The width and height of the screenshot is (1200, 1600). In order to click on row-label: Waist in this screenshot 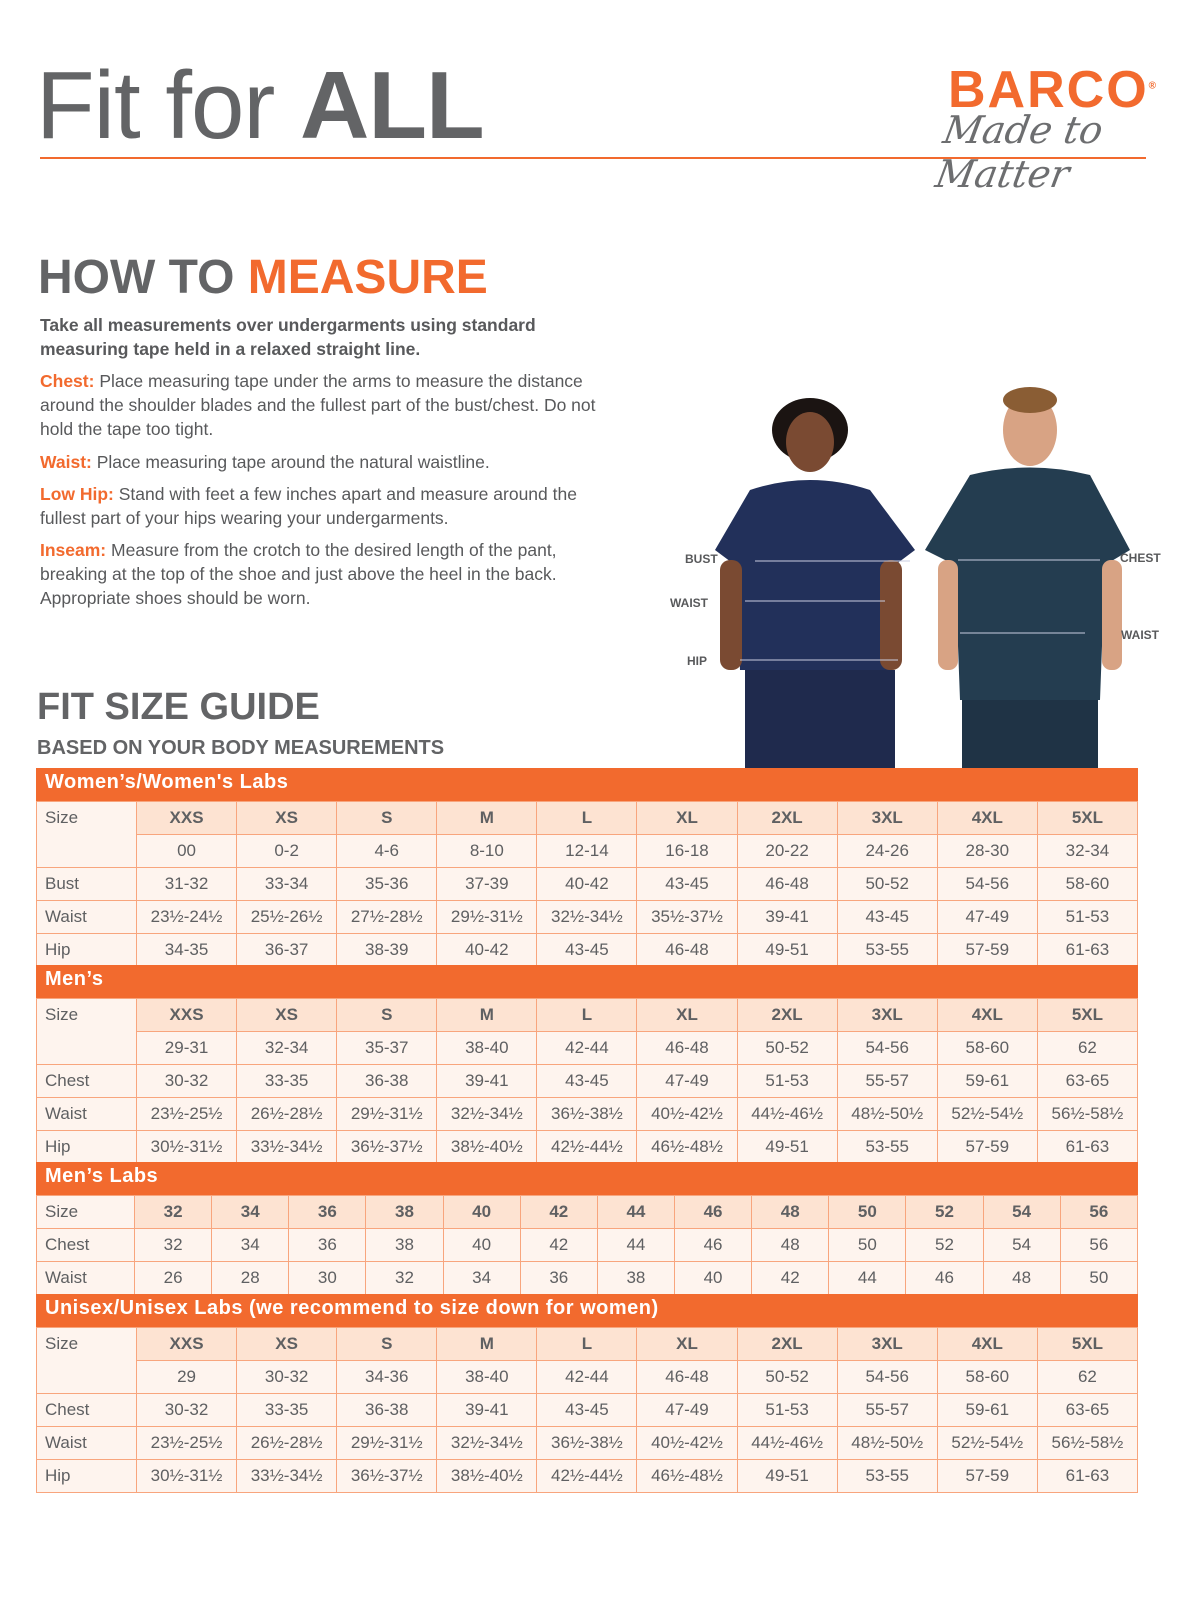, I will do `click(86, 1114)`.